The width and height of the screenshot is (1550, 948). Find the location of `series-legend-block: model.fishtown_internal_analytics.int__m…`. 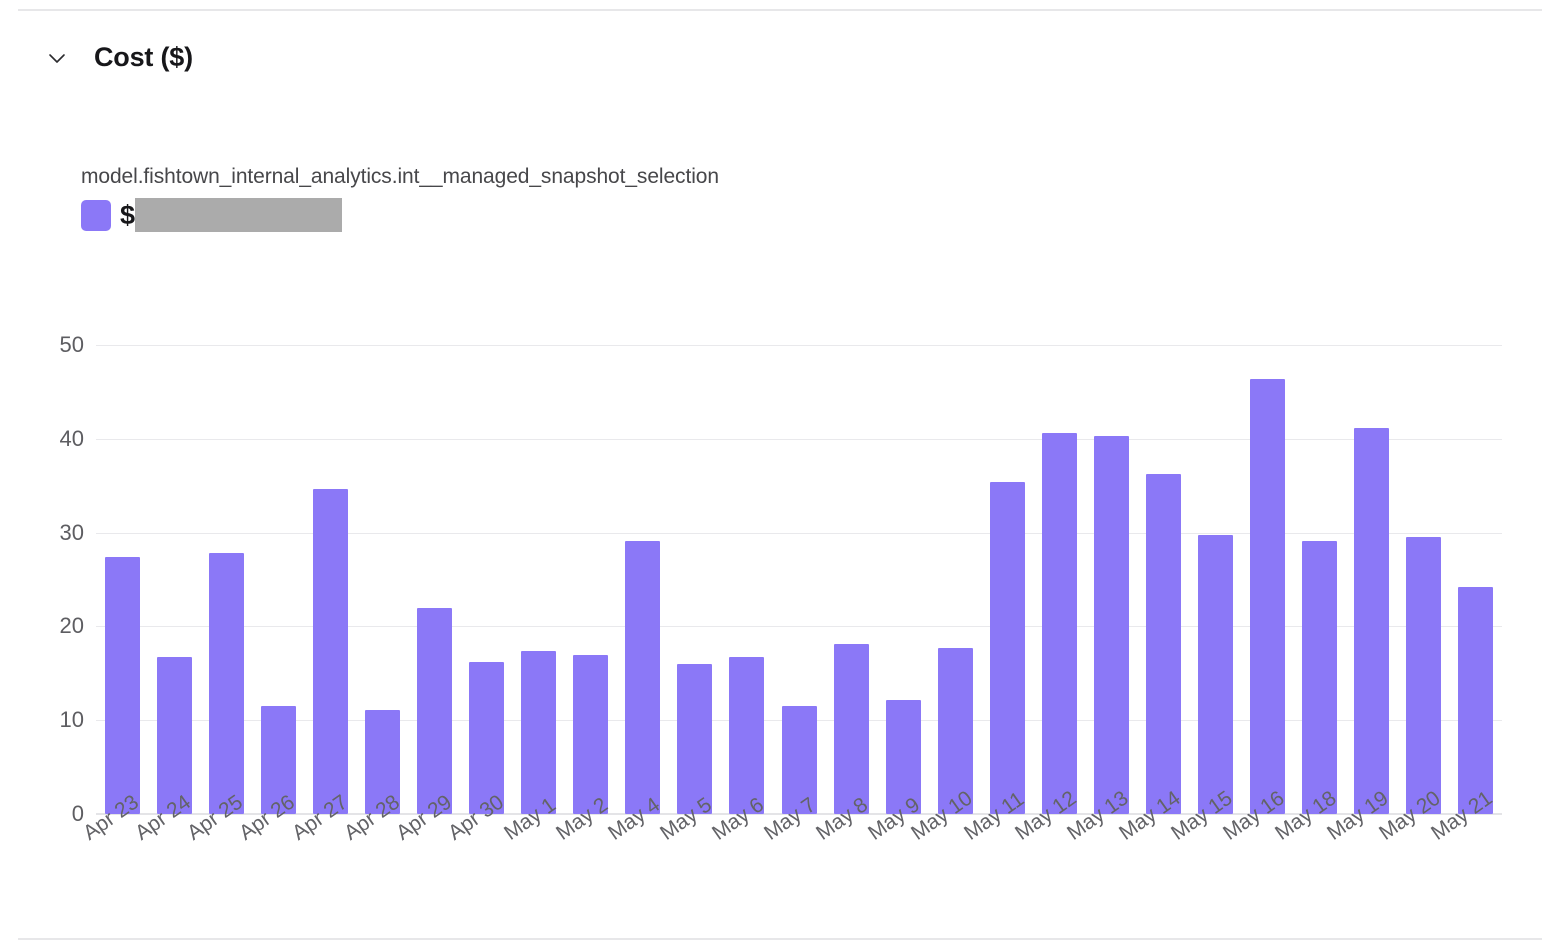

series-legend-block: model.fishtown_internal_analytics.int__m… is located at coordinates (400, 197).